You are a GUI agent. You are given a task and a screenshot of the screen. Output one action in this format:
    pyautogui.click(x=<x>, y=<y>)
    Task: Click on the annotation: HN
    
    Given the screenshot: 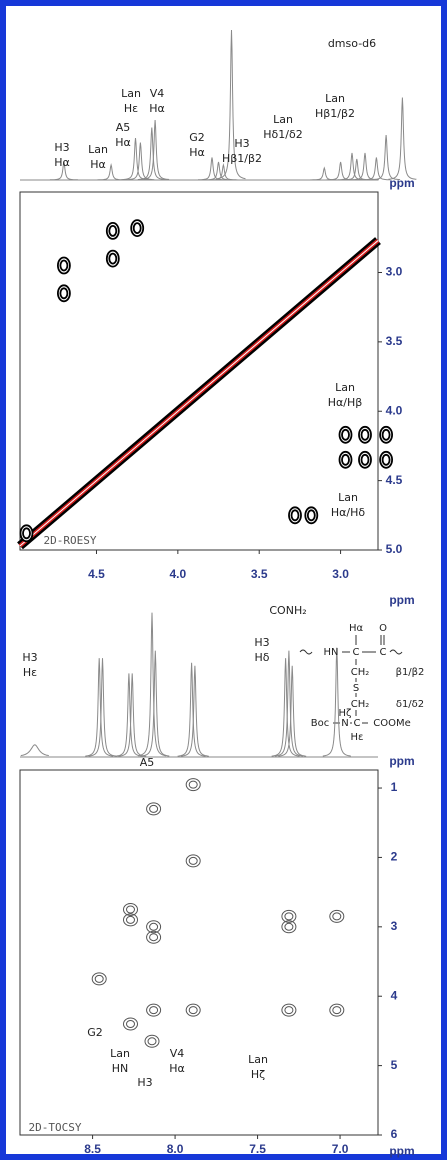 What is the action you would take?
    pyautogui.click(x=120, y=1068)
    